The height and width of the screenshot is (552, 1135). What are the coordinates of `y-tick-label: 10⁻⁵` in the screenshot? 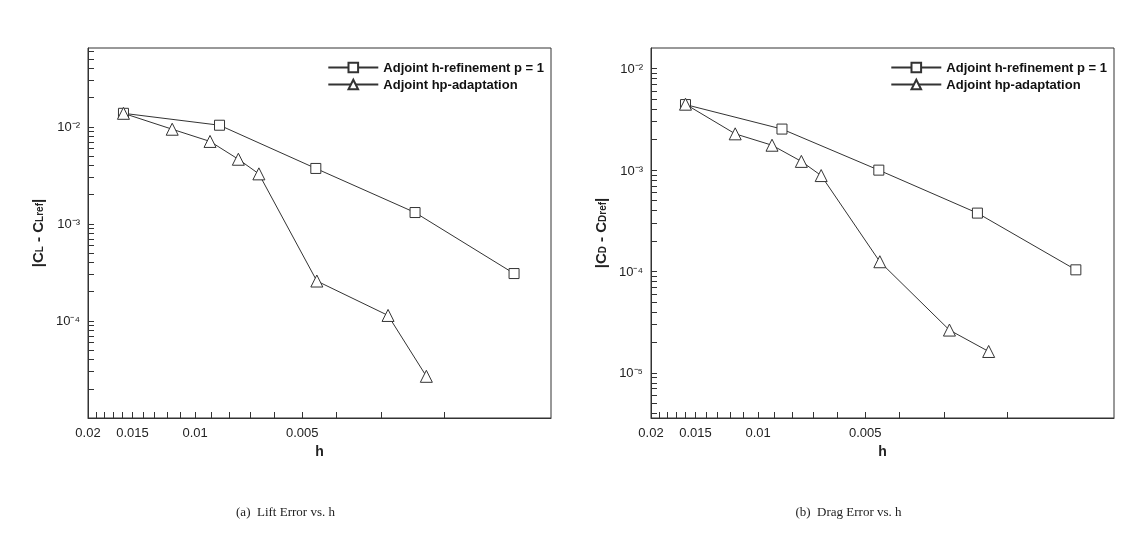 It's located at (631, 373).